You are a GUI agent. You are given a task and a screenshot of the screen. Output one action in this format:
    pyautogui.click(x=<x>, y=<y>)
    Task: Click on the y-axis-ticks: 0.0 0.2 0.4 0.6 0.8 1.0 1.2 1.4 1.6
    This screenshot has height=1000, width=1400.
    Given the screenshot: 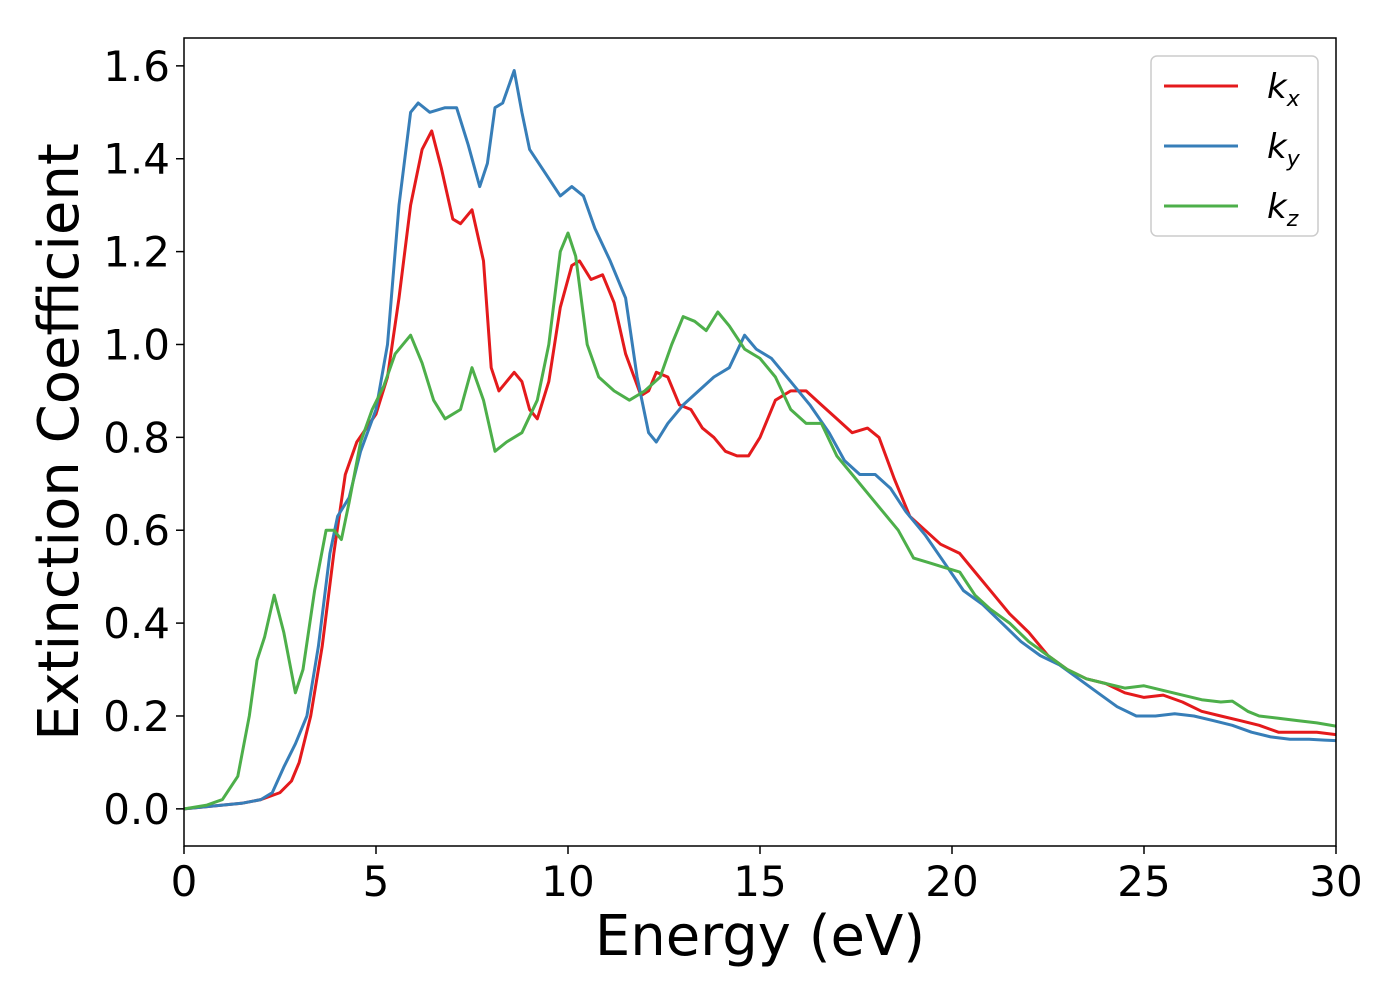 What is the action you would take?
    pyautogui.click(x=143, y=438)
    